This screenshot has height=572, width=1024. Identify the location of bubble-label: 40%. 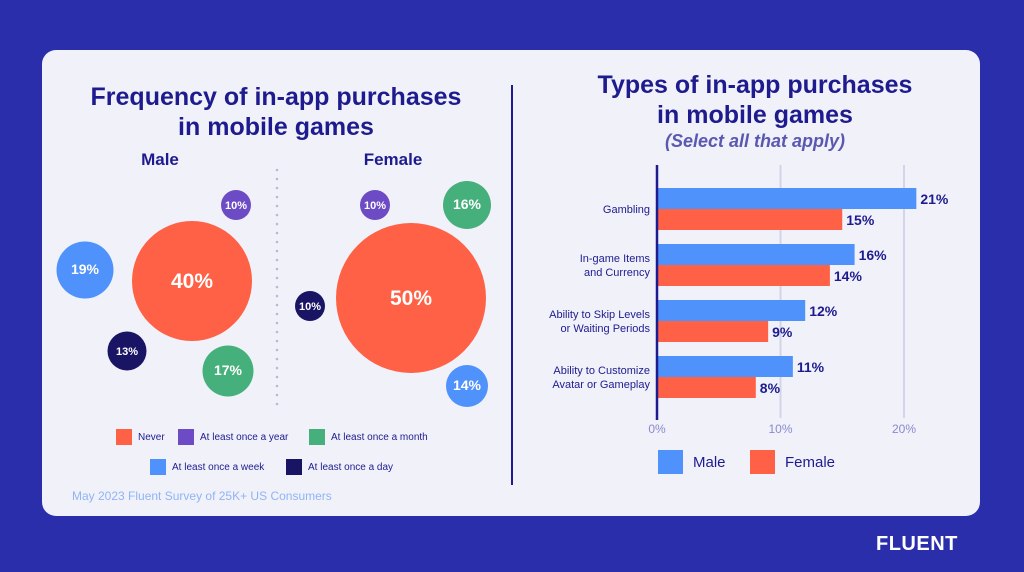
(192, 281).